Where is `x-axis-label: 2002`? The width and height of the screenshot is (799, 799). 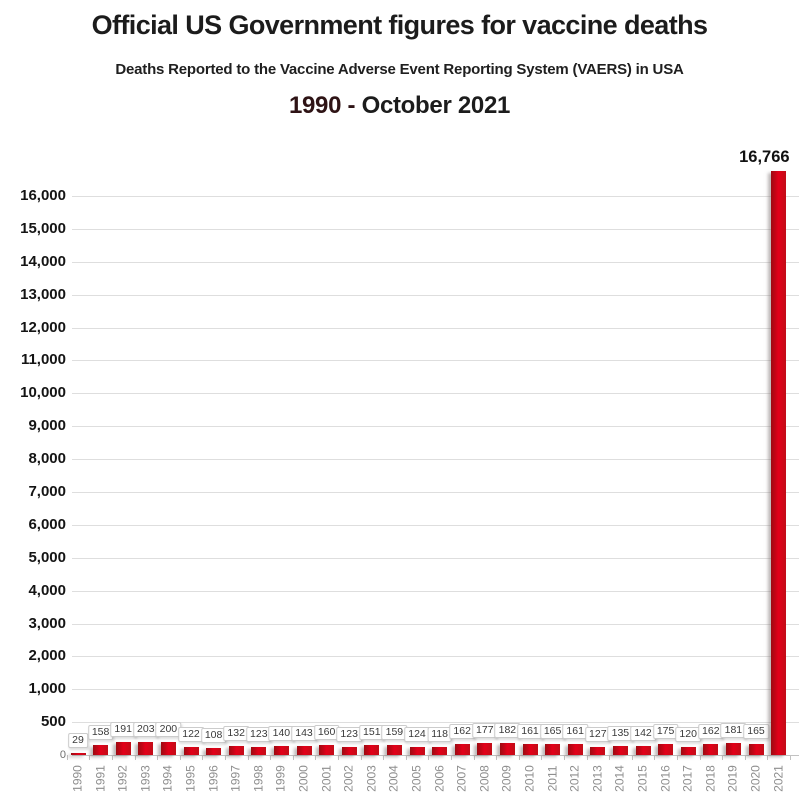
x-axis-label: 2002 is located at coordinates (348, 778).